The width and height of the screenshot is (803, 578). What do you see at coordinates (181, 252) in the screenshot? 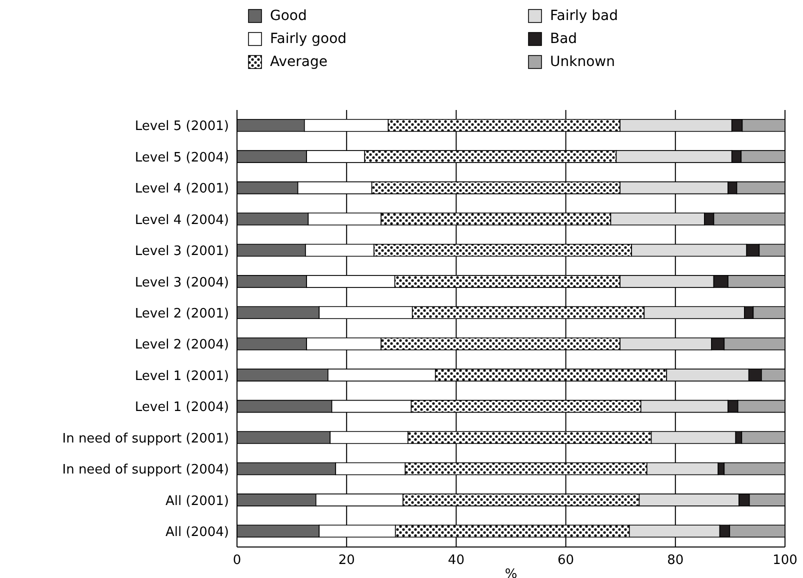
I see `y-tick-label: Level 3 (2001)` at bounding box center [181, 252].